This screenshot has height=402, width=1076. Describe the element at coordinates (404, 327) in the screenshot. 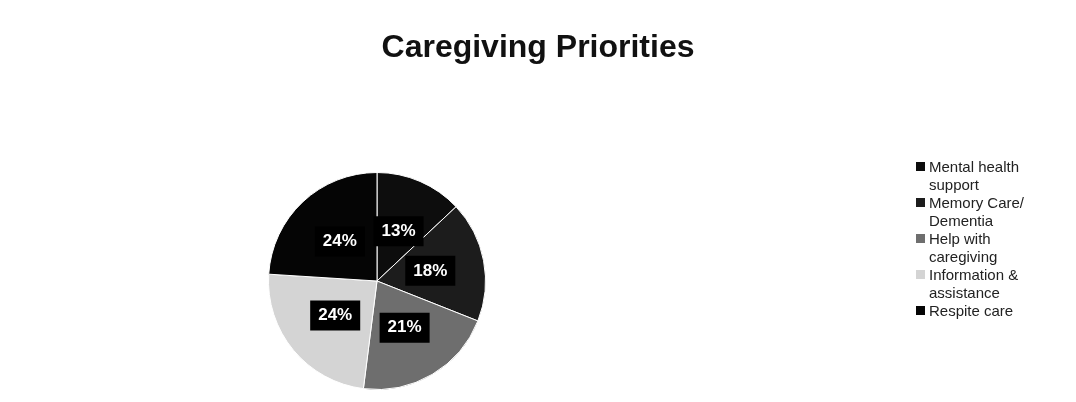

I see `data-label: 21%` at that location.